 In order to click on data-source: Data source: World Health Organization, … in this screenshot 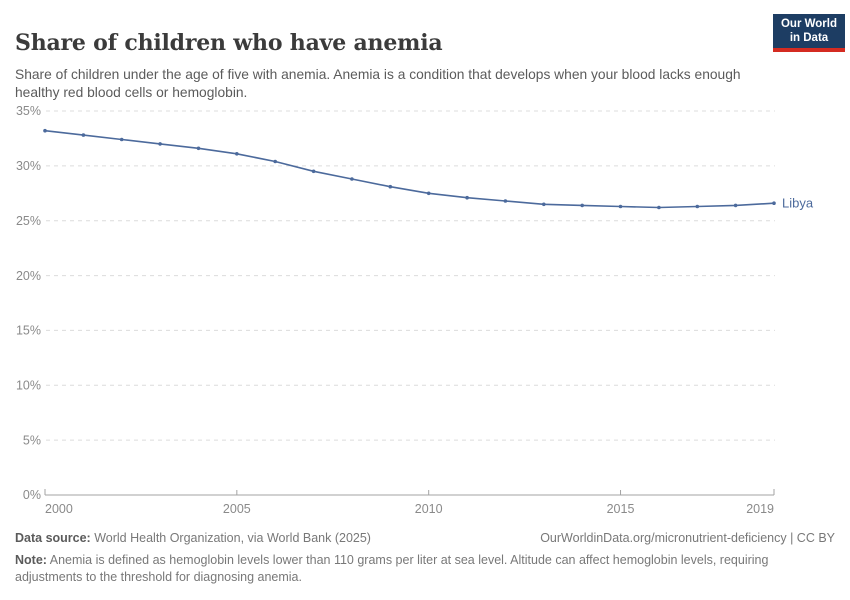, I will do `click(193, 538)`.